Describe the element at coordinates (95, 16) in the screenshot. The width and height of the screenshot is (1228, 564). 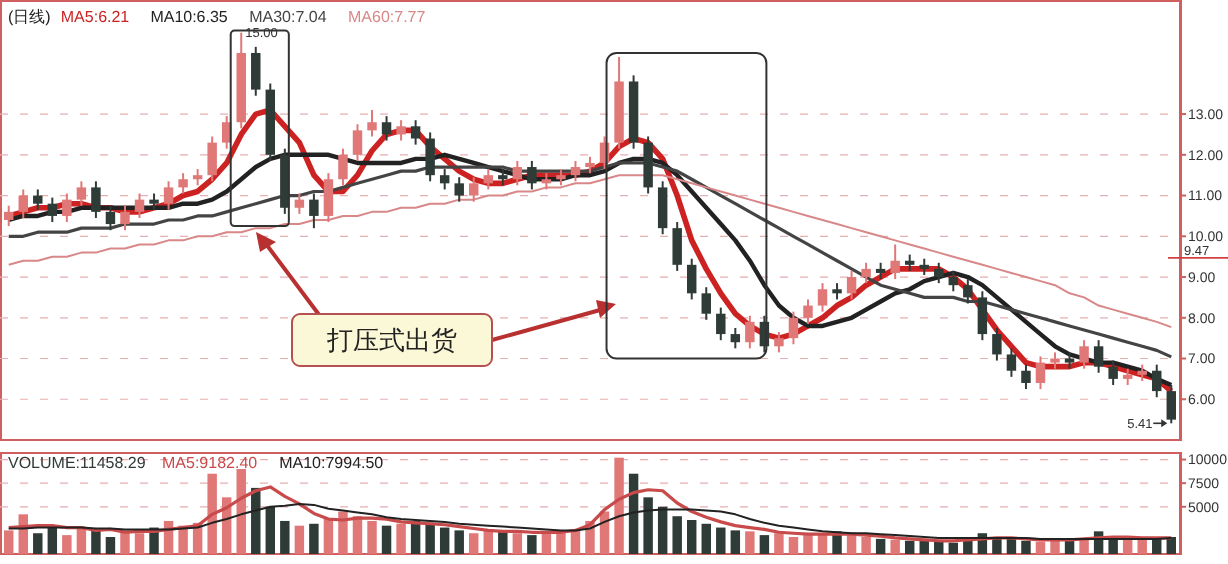
I see `text: MA5:6.21` at that location.